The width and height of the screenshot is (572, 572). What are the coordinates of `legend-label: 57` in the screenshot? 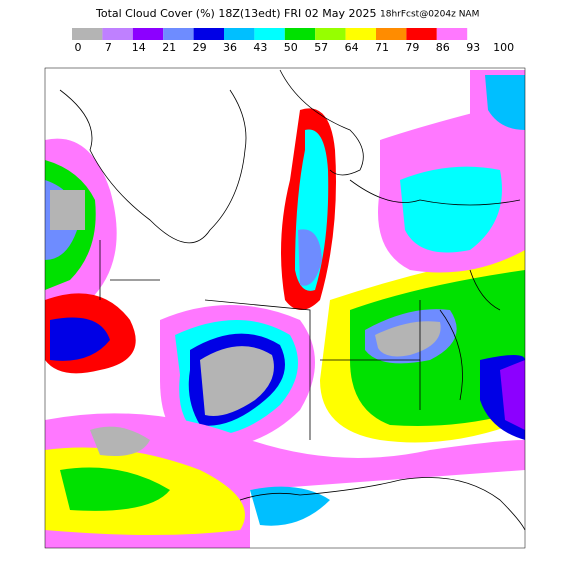 It's located at (321, 47).